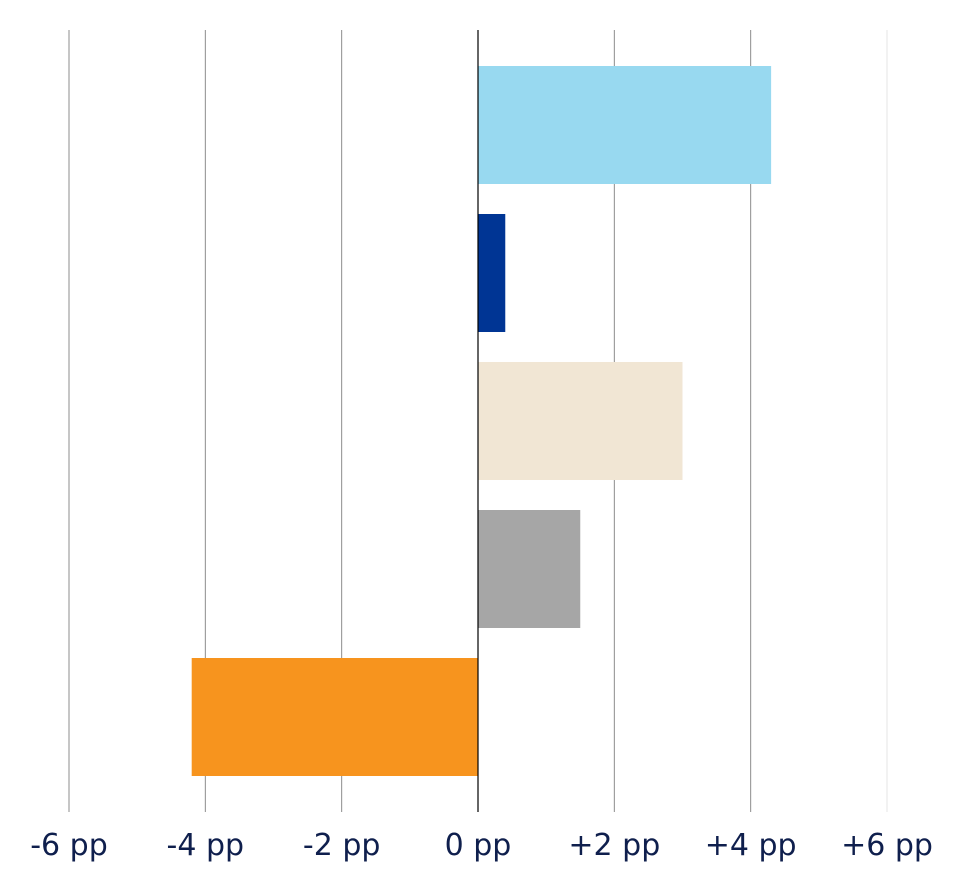 Image resolution: width=962 pixels, height=891 pixels. Describe the element at coordinates (69, 845) in the screenshot. I see `x-tick-label: -6 pp` at that location.